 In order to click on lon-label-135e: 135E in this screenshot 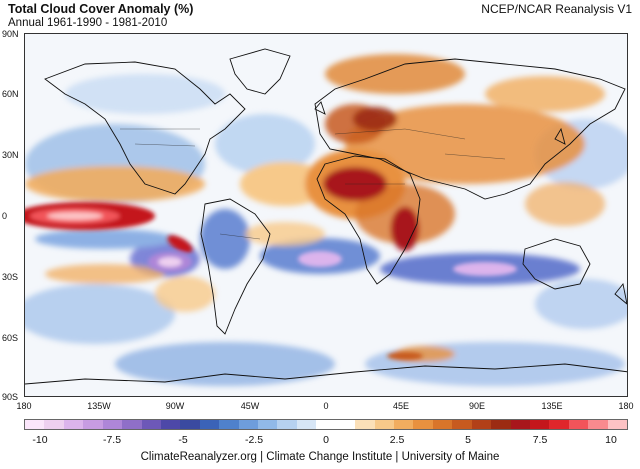, I will do `click(552, 406)`.